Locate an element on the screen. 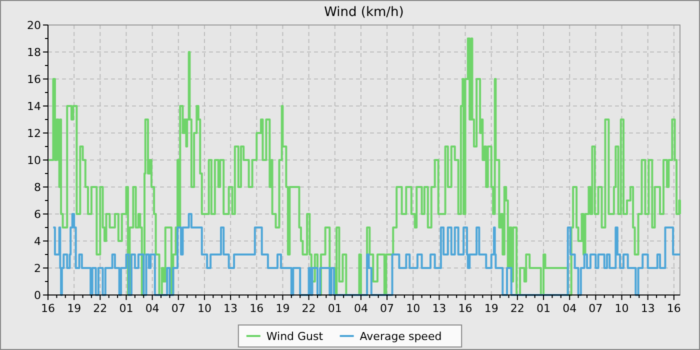  y-tick-label: 4 is located at coordinates (37, 241).